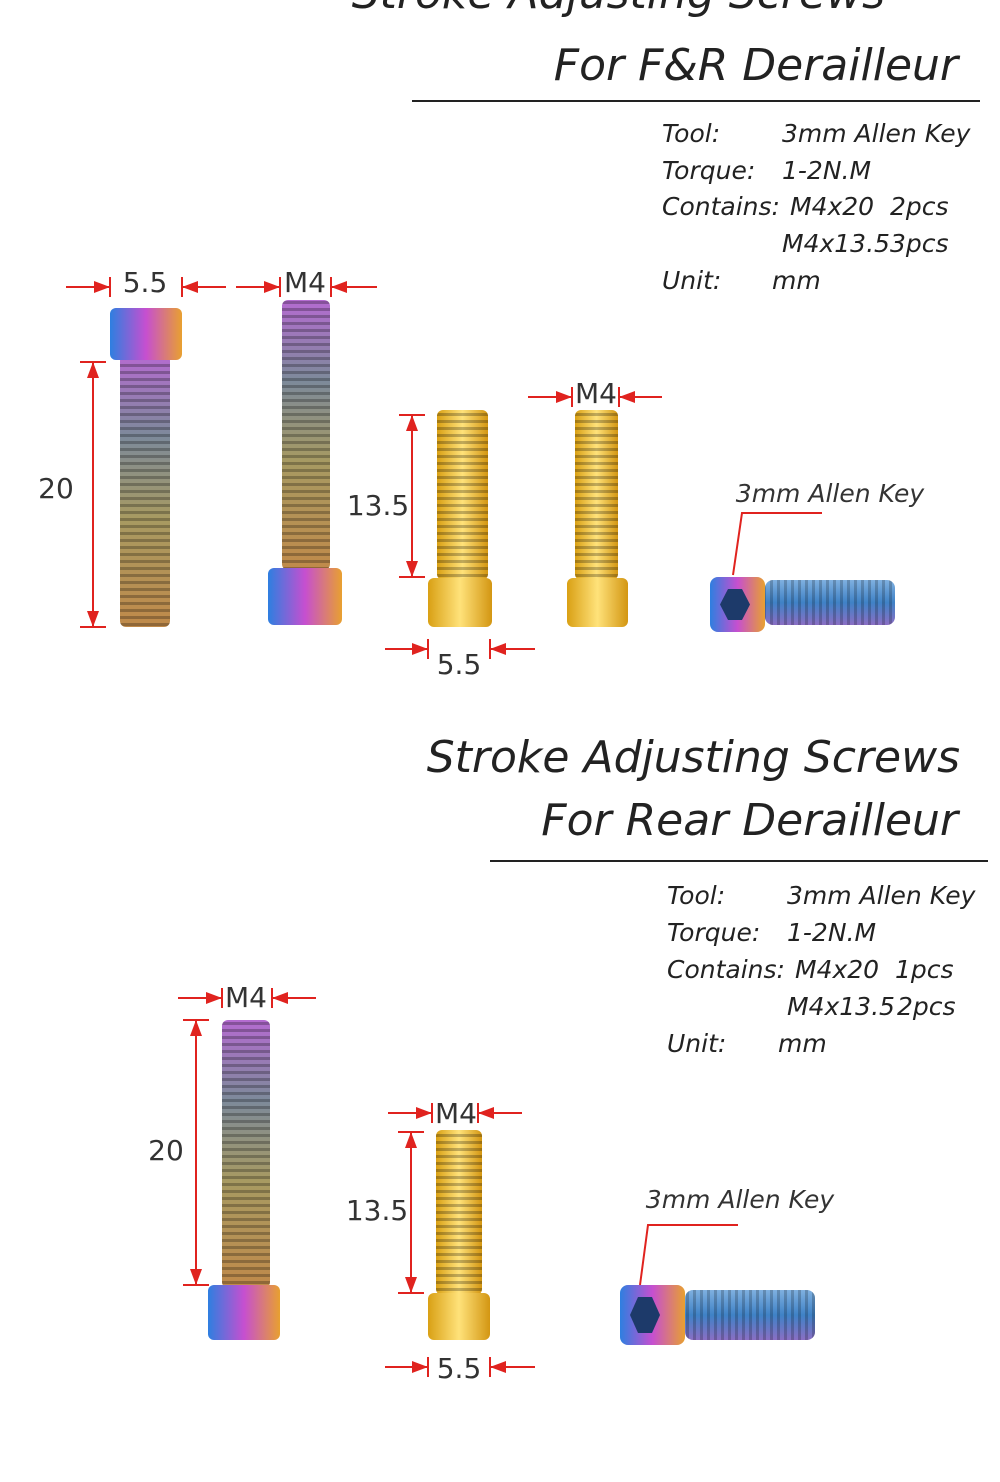 The image size is (1000, 1482). I want to click on spec-text: 1pcs, so click(924, 969).